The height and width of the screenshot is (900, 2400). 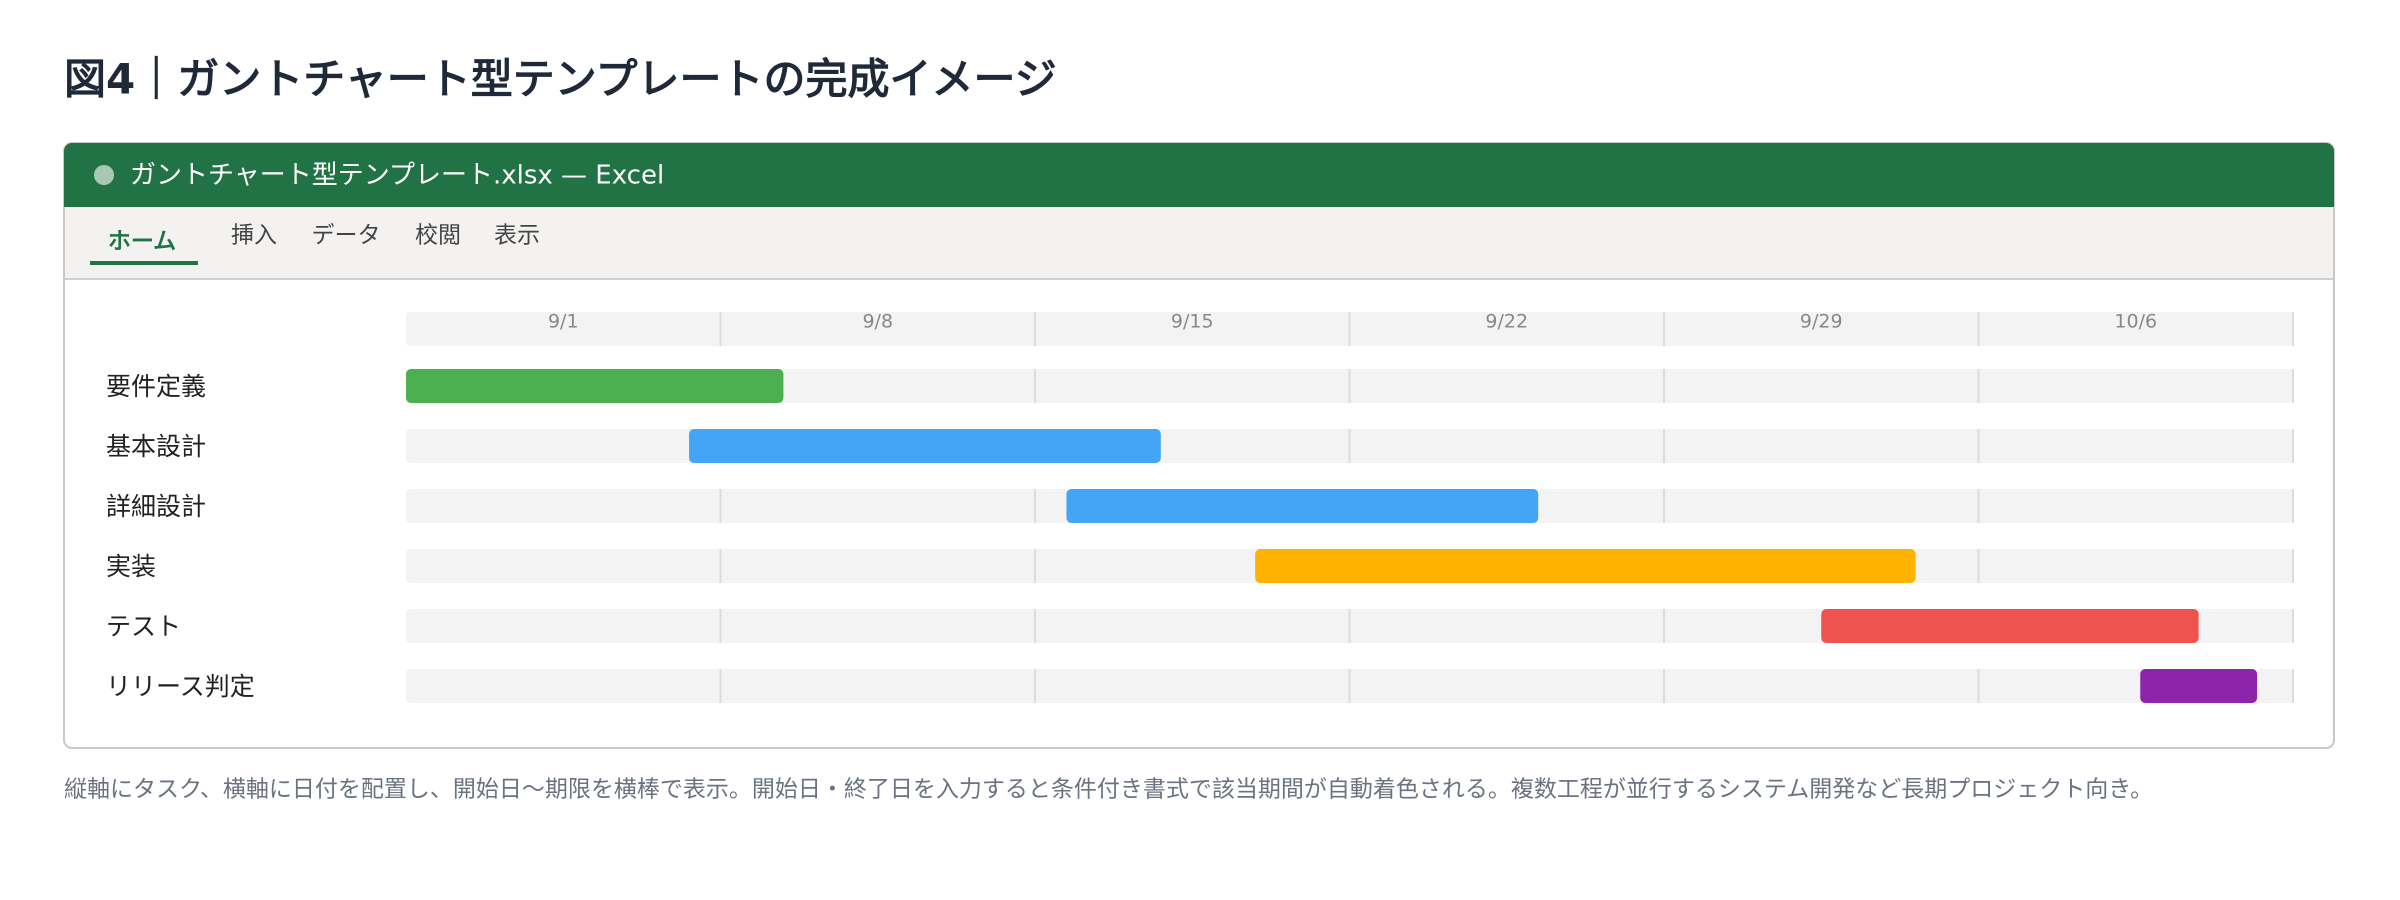 I want to click on x-tick-label: 9/1, so click(x=563, y=322).